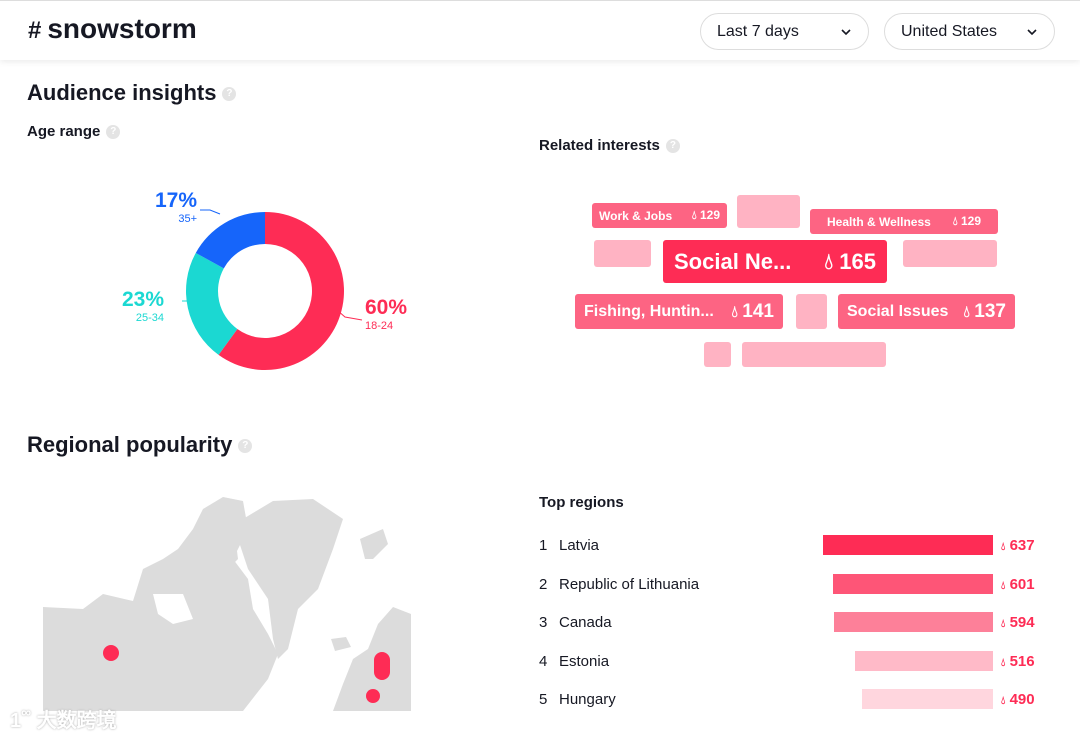  I want to click on country-dropdown: United States, so click(969, 31).